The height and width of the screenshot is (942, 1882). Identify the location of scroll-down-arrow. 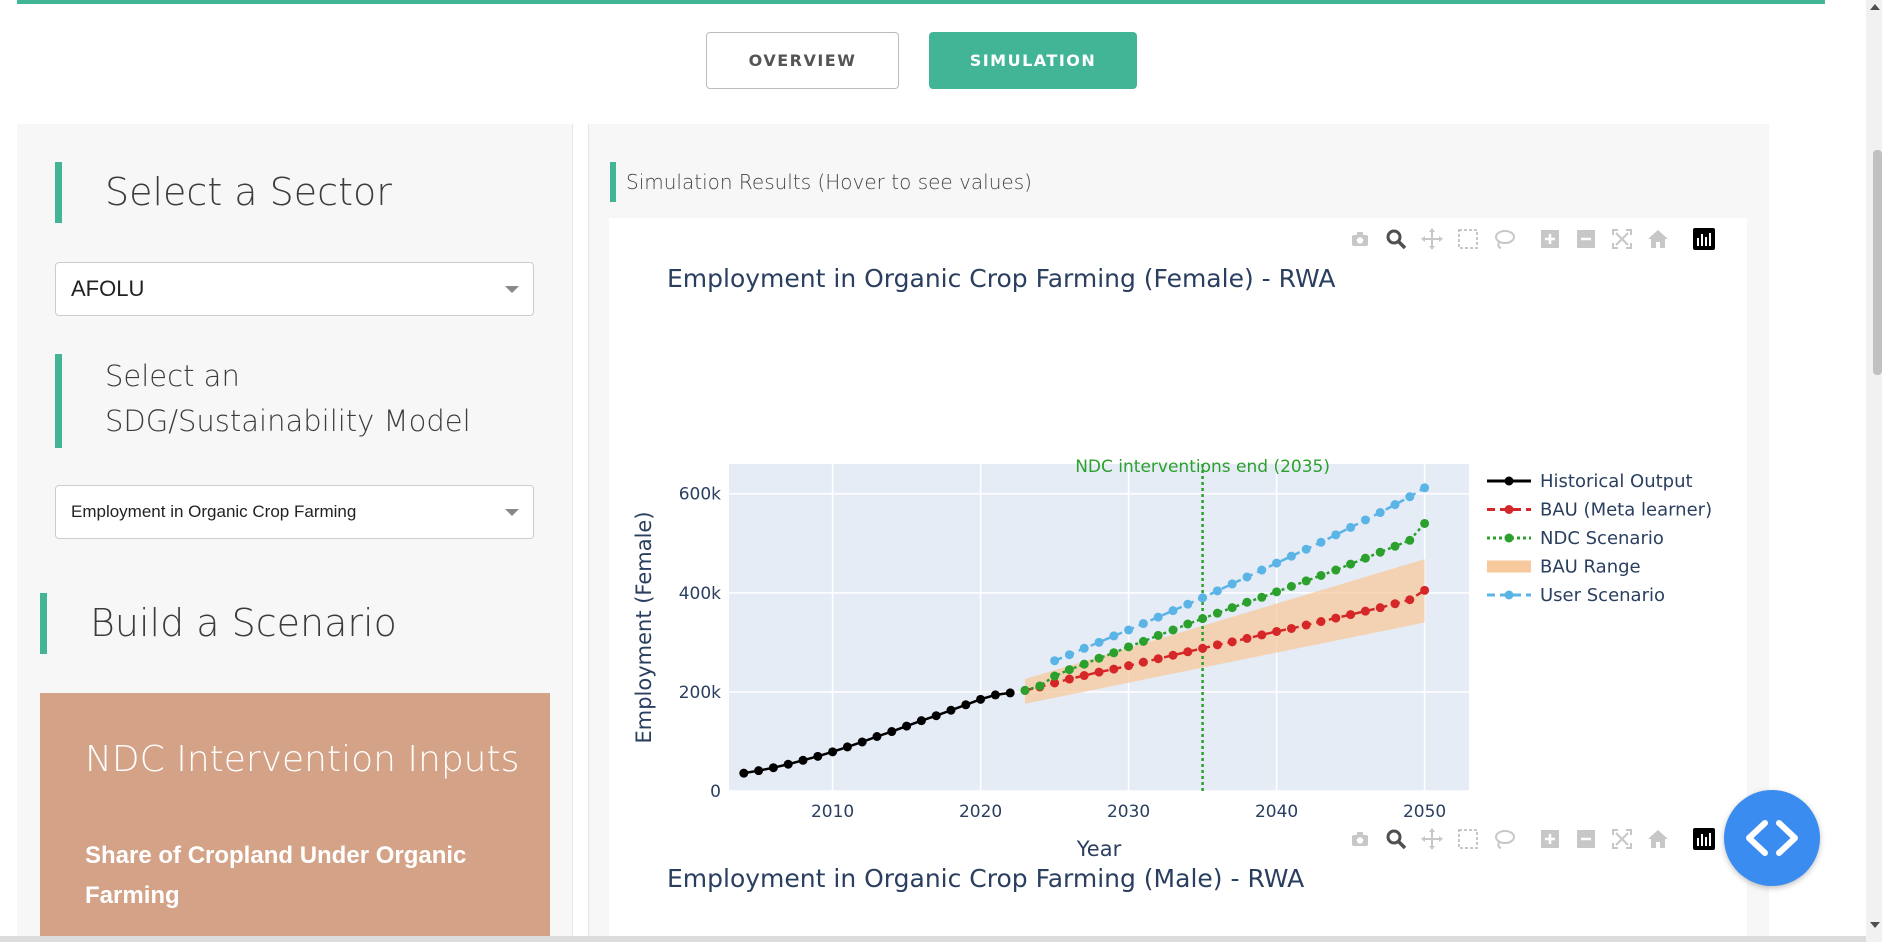
(1875, 925).